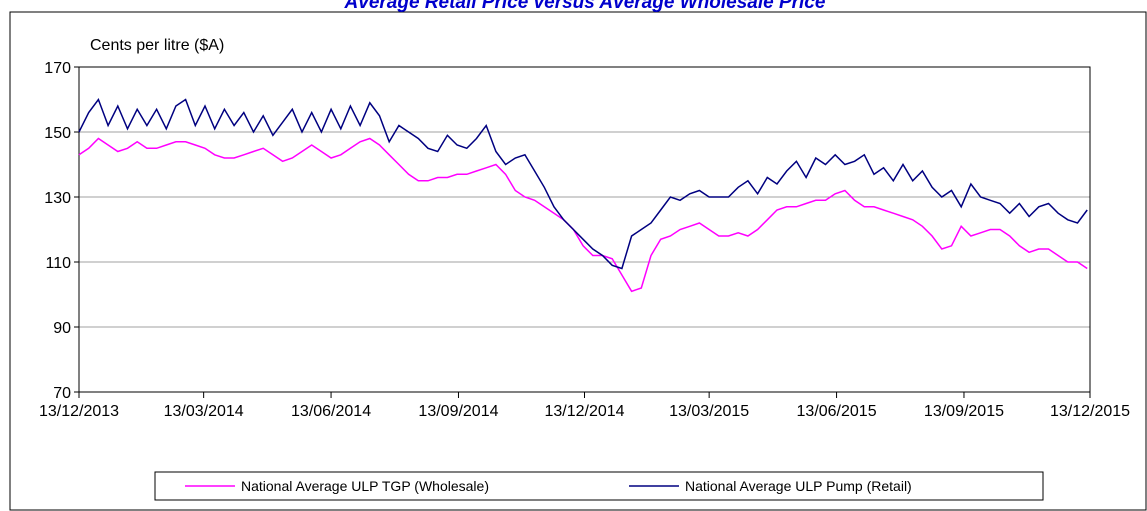 This screenshot has width=1147, height=511. Describe the element at coordinates (458, 411) in the screenshot. I see `x-tick-label: 13/09/2014` at that location.